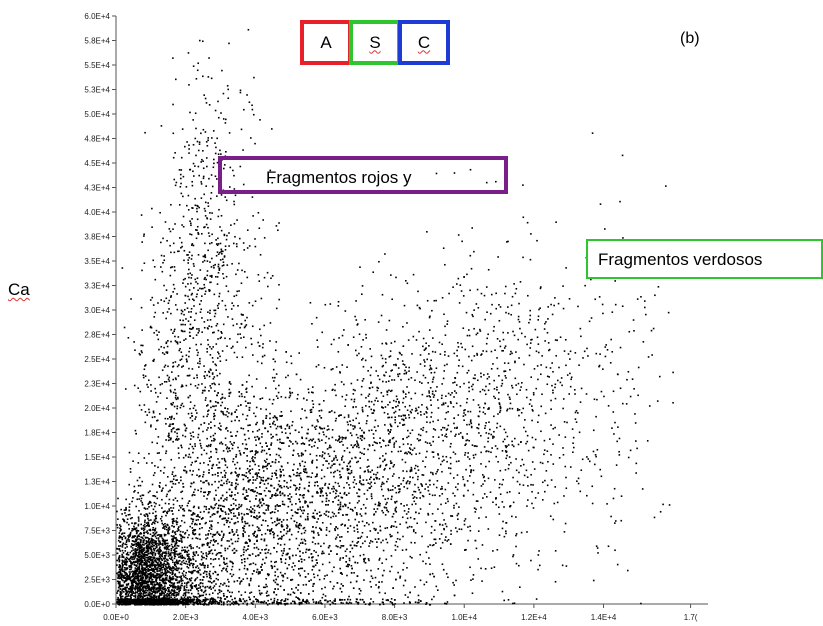  What do you see at coordinates (97, 237) in the screenshot?
I see `y-tick-label: 3.8E+4` at bounding box center [97, 237].